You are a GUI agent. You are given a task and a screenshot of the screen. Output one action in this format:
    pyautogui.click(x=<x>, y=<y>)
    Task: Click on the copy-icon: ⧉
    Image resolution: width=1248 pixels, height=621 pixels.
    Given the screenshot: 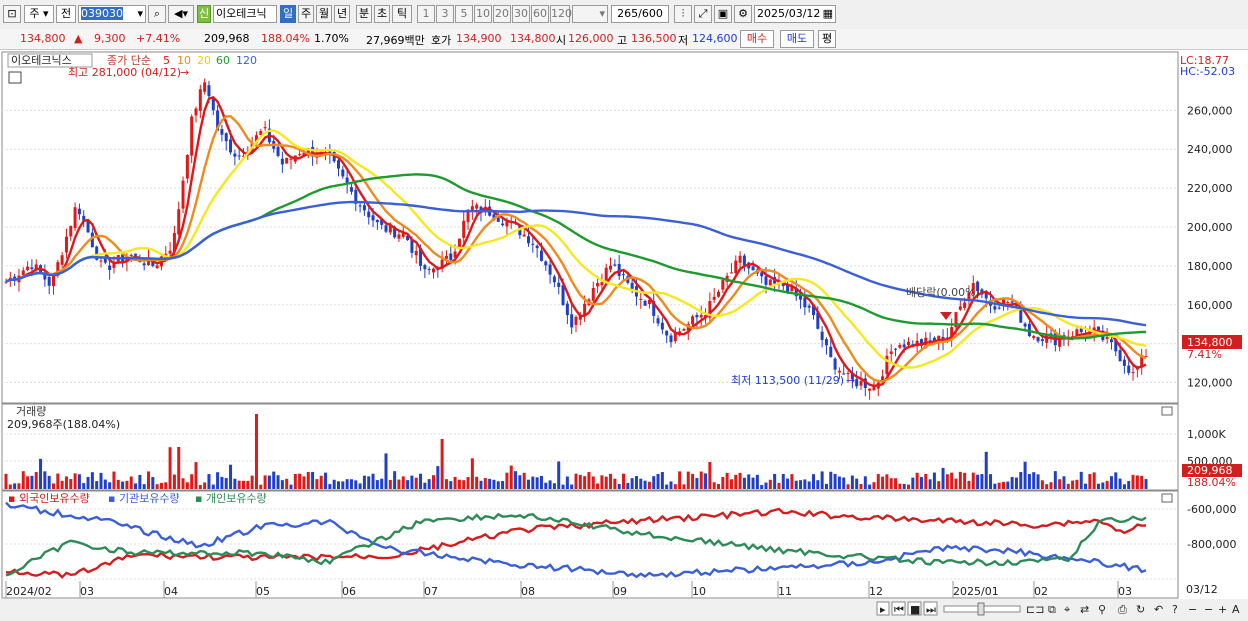 What is the action you would take?
    pyautogui.click(x=1052, y=609)
    